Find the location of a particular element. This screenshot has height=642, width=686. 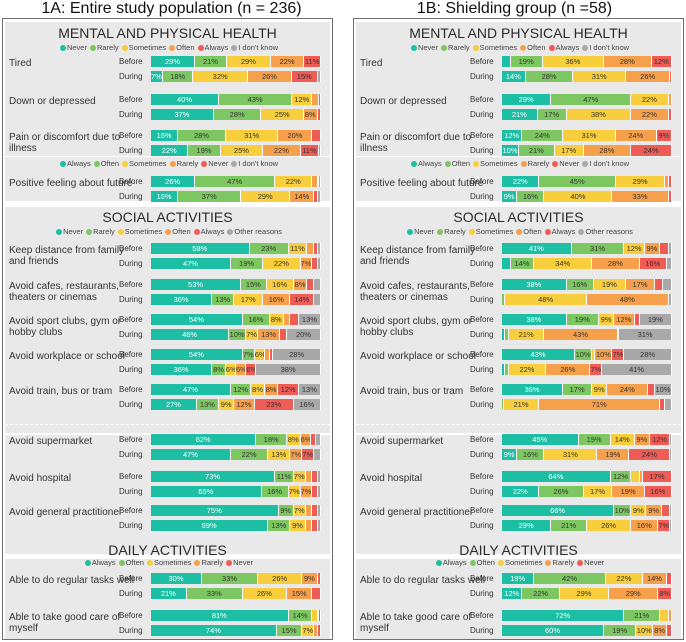

legend-dot-yellow is located at coordinates (125, 164).